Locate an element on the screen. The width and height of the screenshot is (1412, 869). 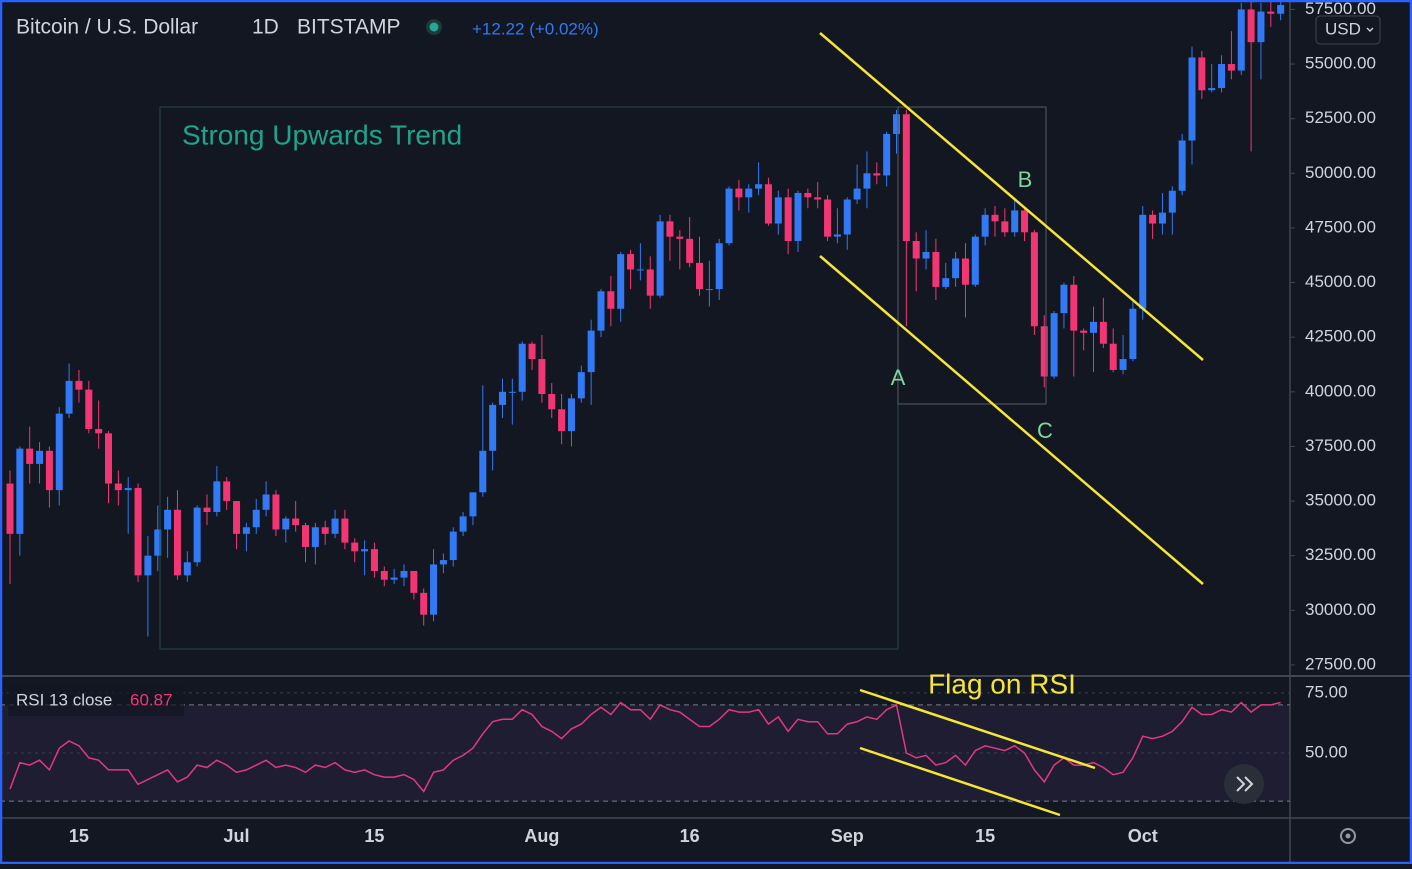
settings-icon is located at coordinates (1348, 836).